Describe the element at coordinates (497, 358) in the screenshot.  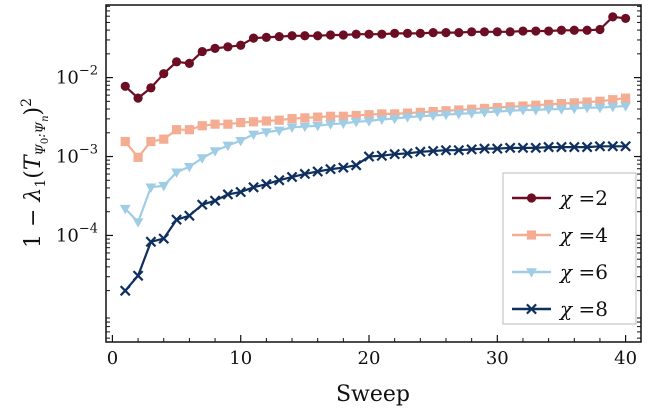
I see `x-tick-label: 30` at that location.